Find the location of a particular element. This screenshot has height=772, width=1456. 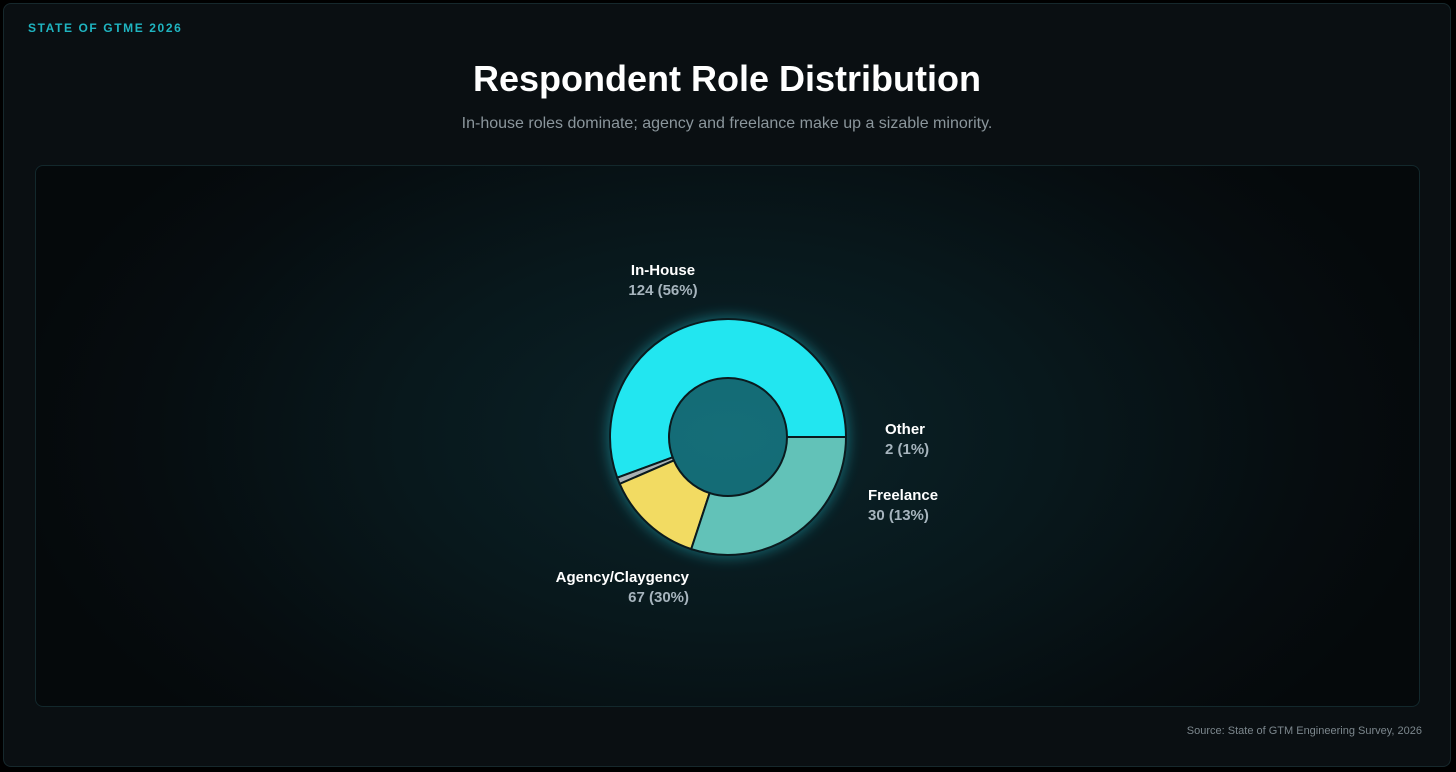

chart-title: Respondent Role Distribution is located at coordinates (727, 78).